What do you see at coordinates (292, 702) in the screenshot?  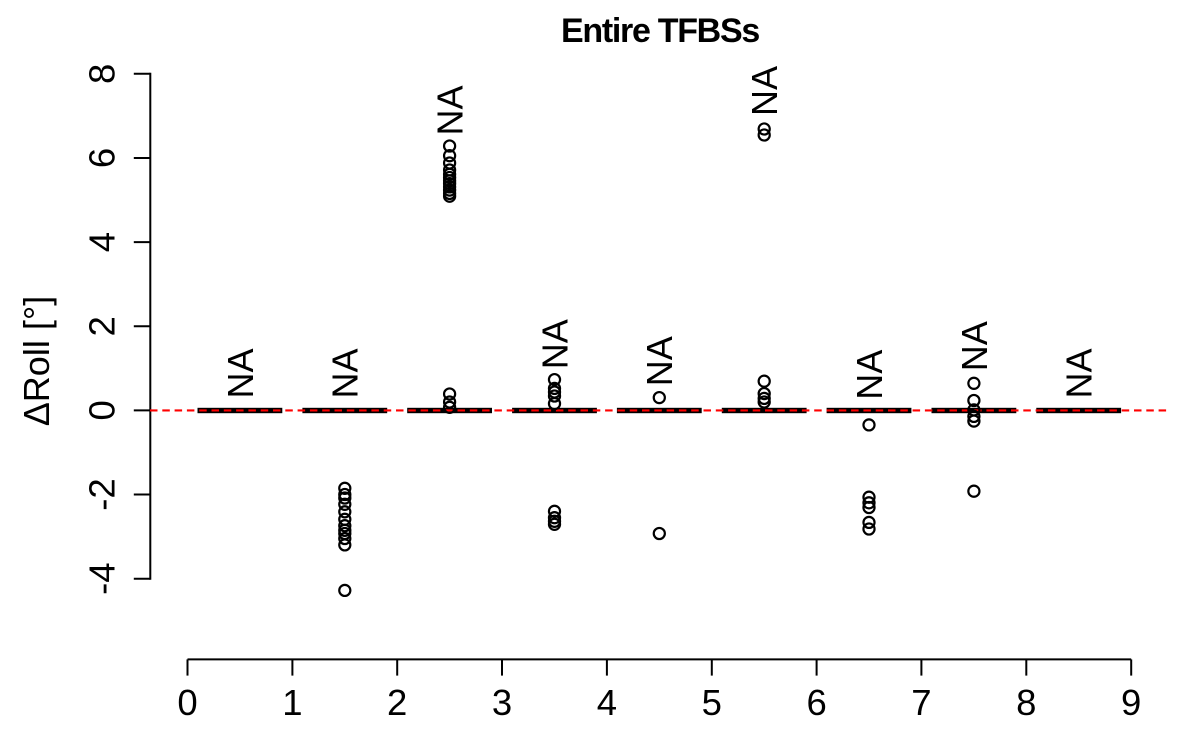 I see `svg-text: 1` at bounding box center [292, 702].